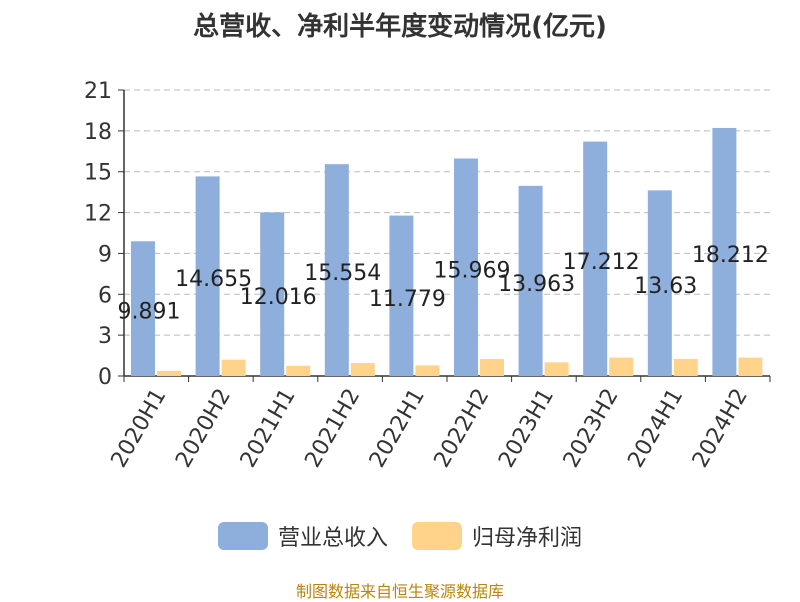  Describe the element at coordinates (462, 428) in the screenshot. I see `x-tick-label: 2022H2` at that location.